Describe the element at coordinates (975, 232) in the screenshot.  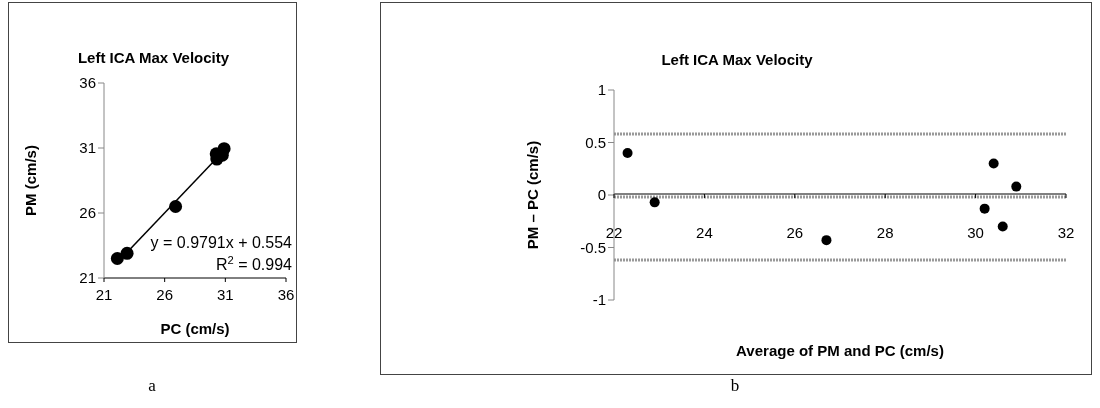
I see `x-tick-label: 30` at that location.